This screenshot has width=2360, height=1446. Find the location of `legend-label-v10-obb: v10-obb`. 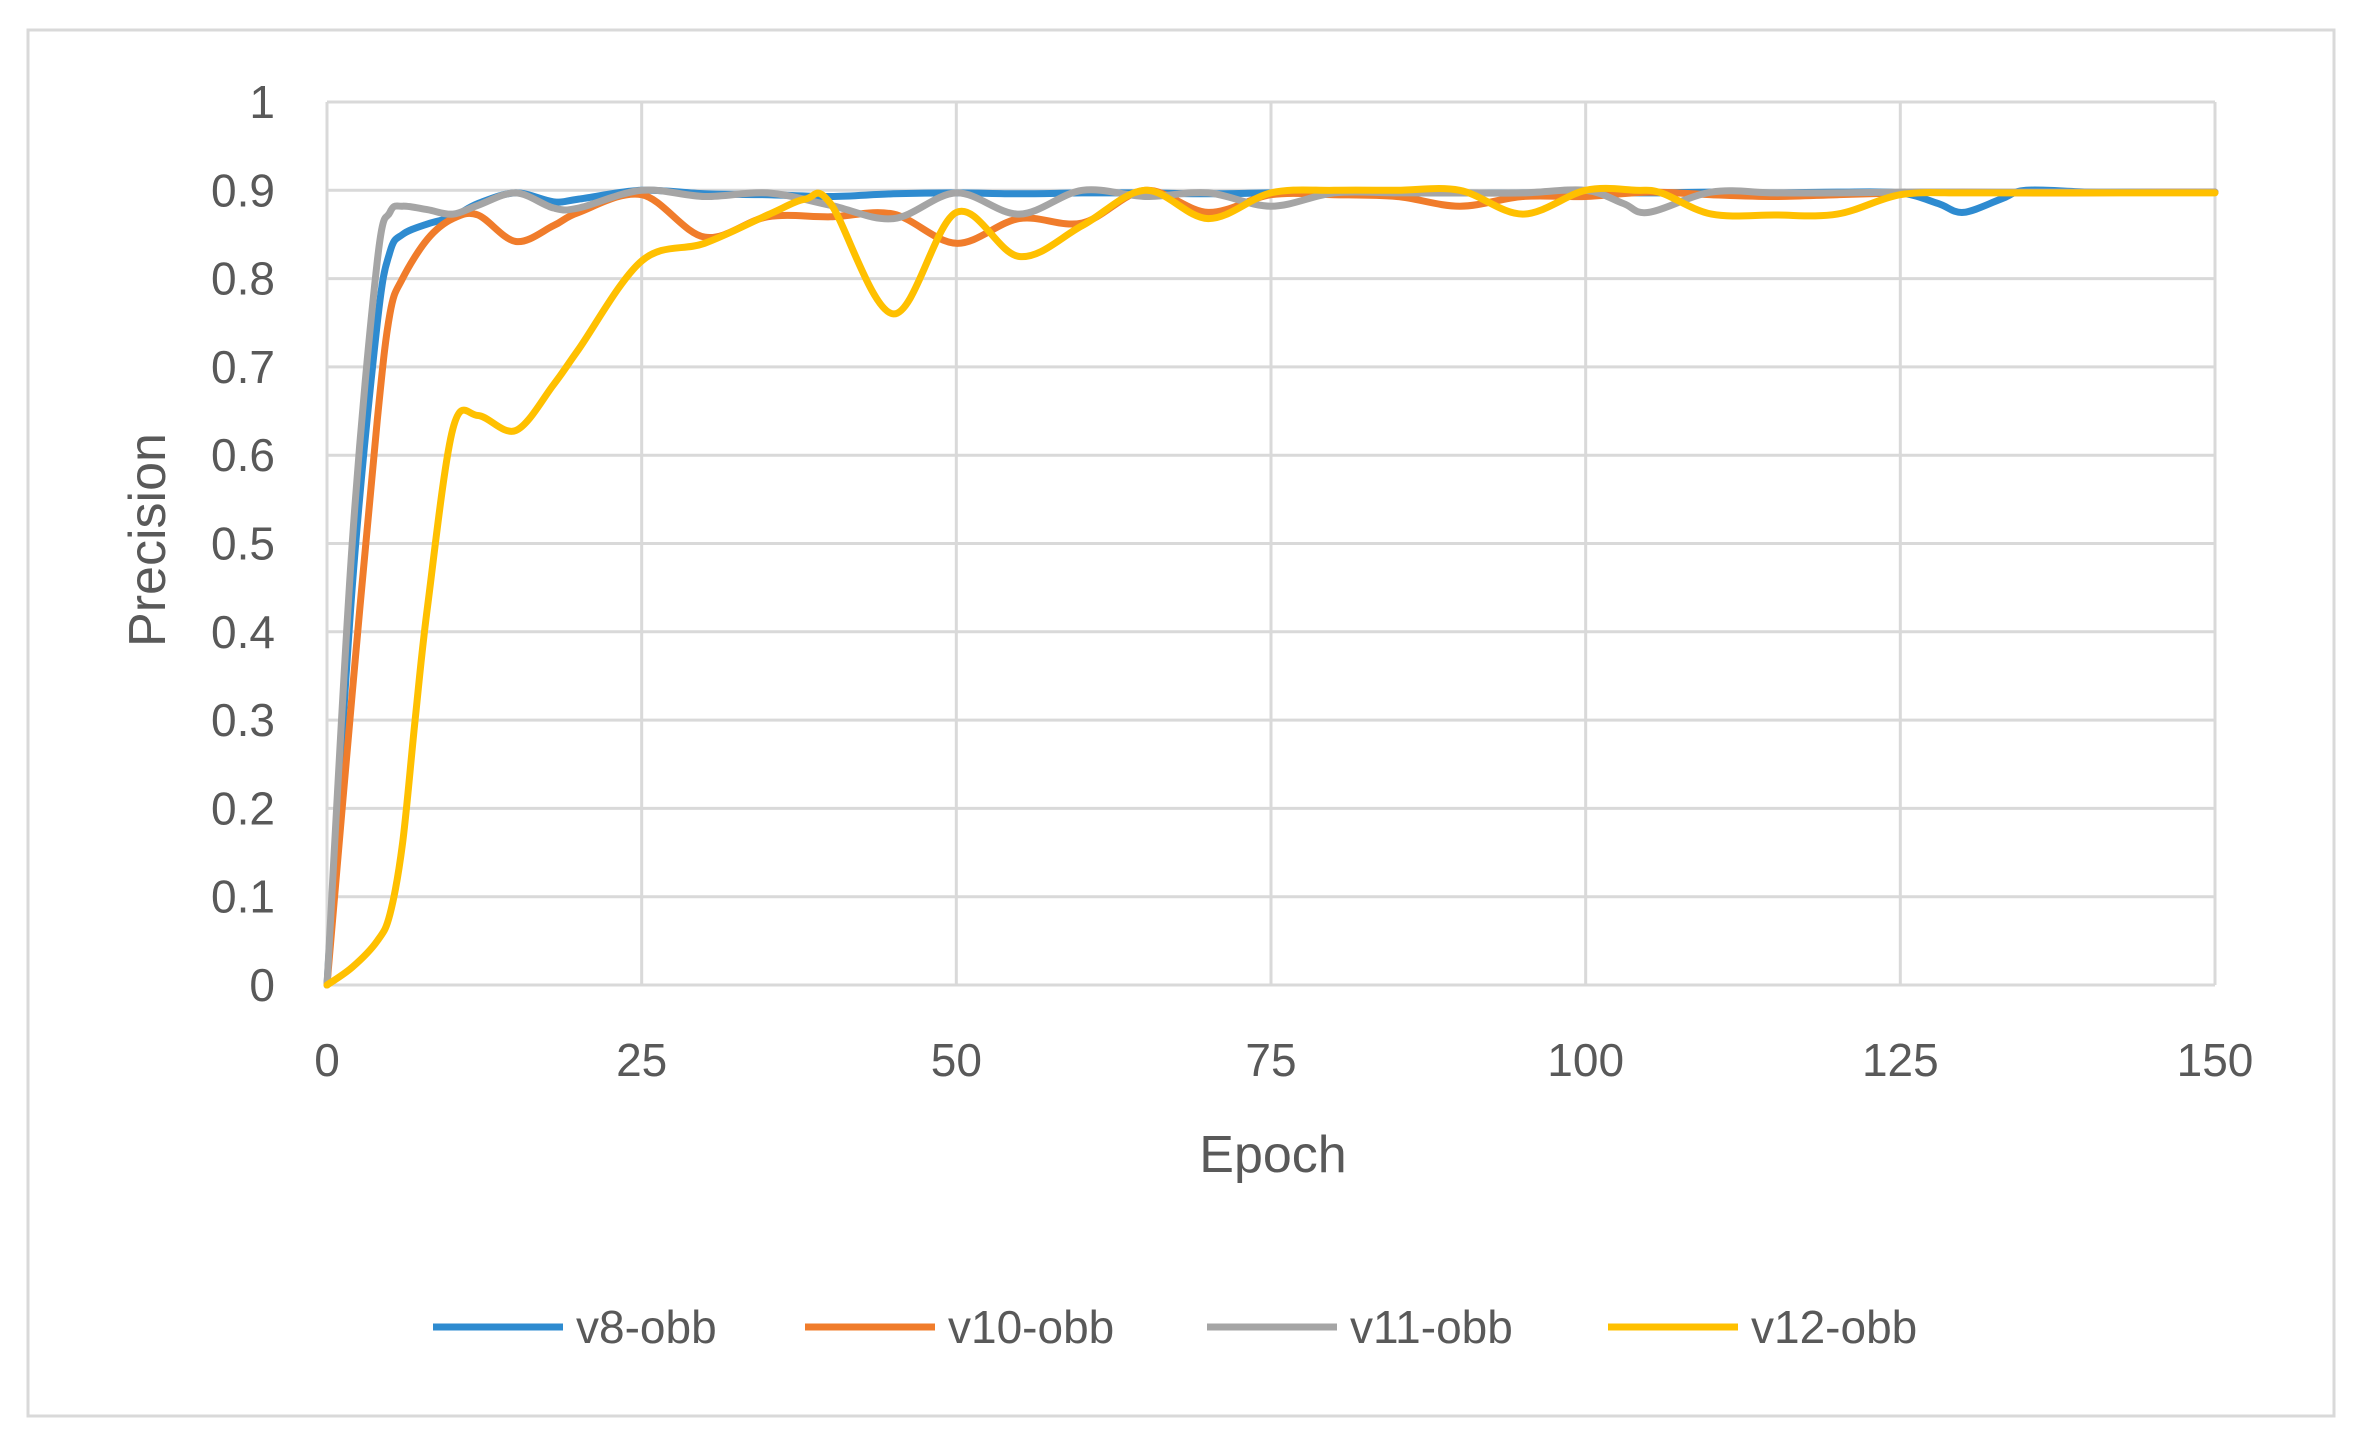

legend-label-v10-obb: v10-obb is located at coordinates (1031, 1327).